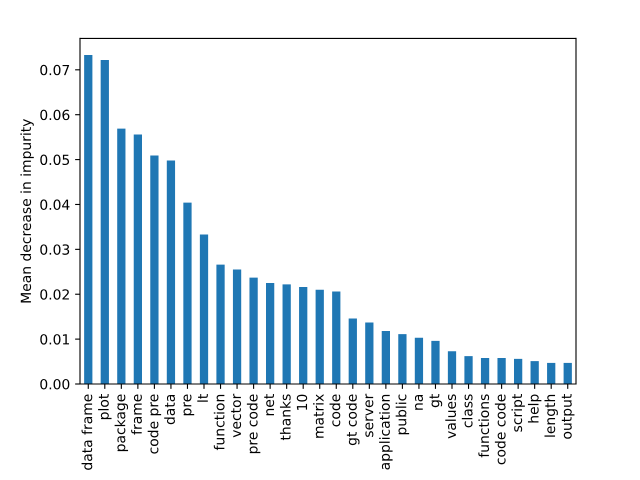 Image resolution: width=640 pixels, height=480 pixels. What do you see at coordinates (55, 249) in the screenshot?
I see `y-tick-label: 0.03` at bounding box center [55, 249].